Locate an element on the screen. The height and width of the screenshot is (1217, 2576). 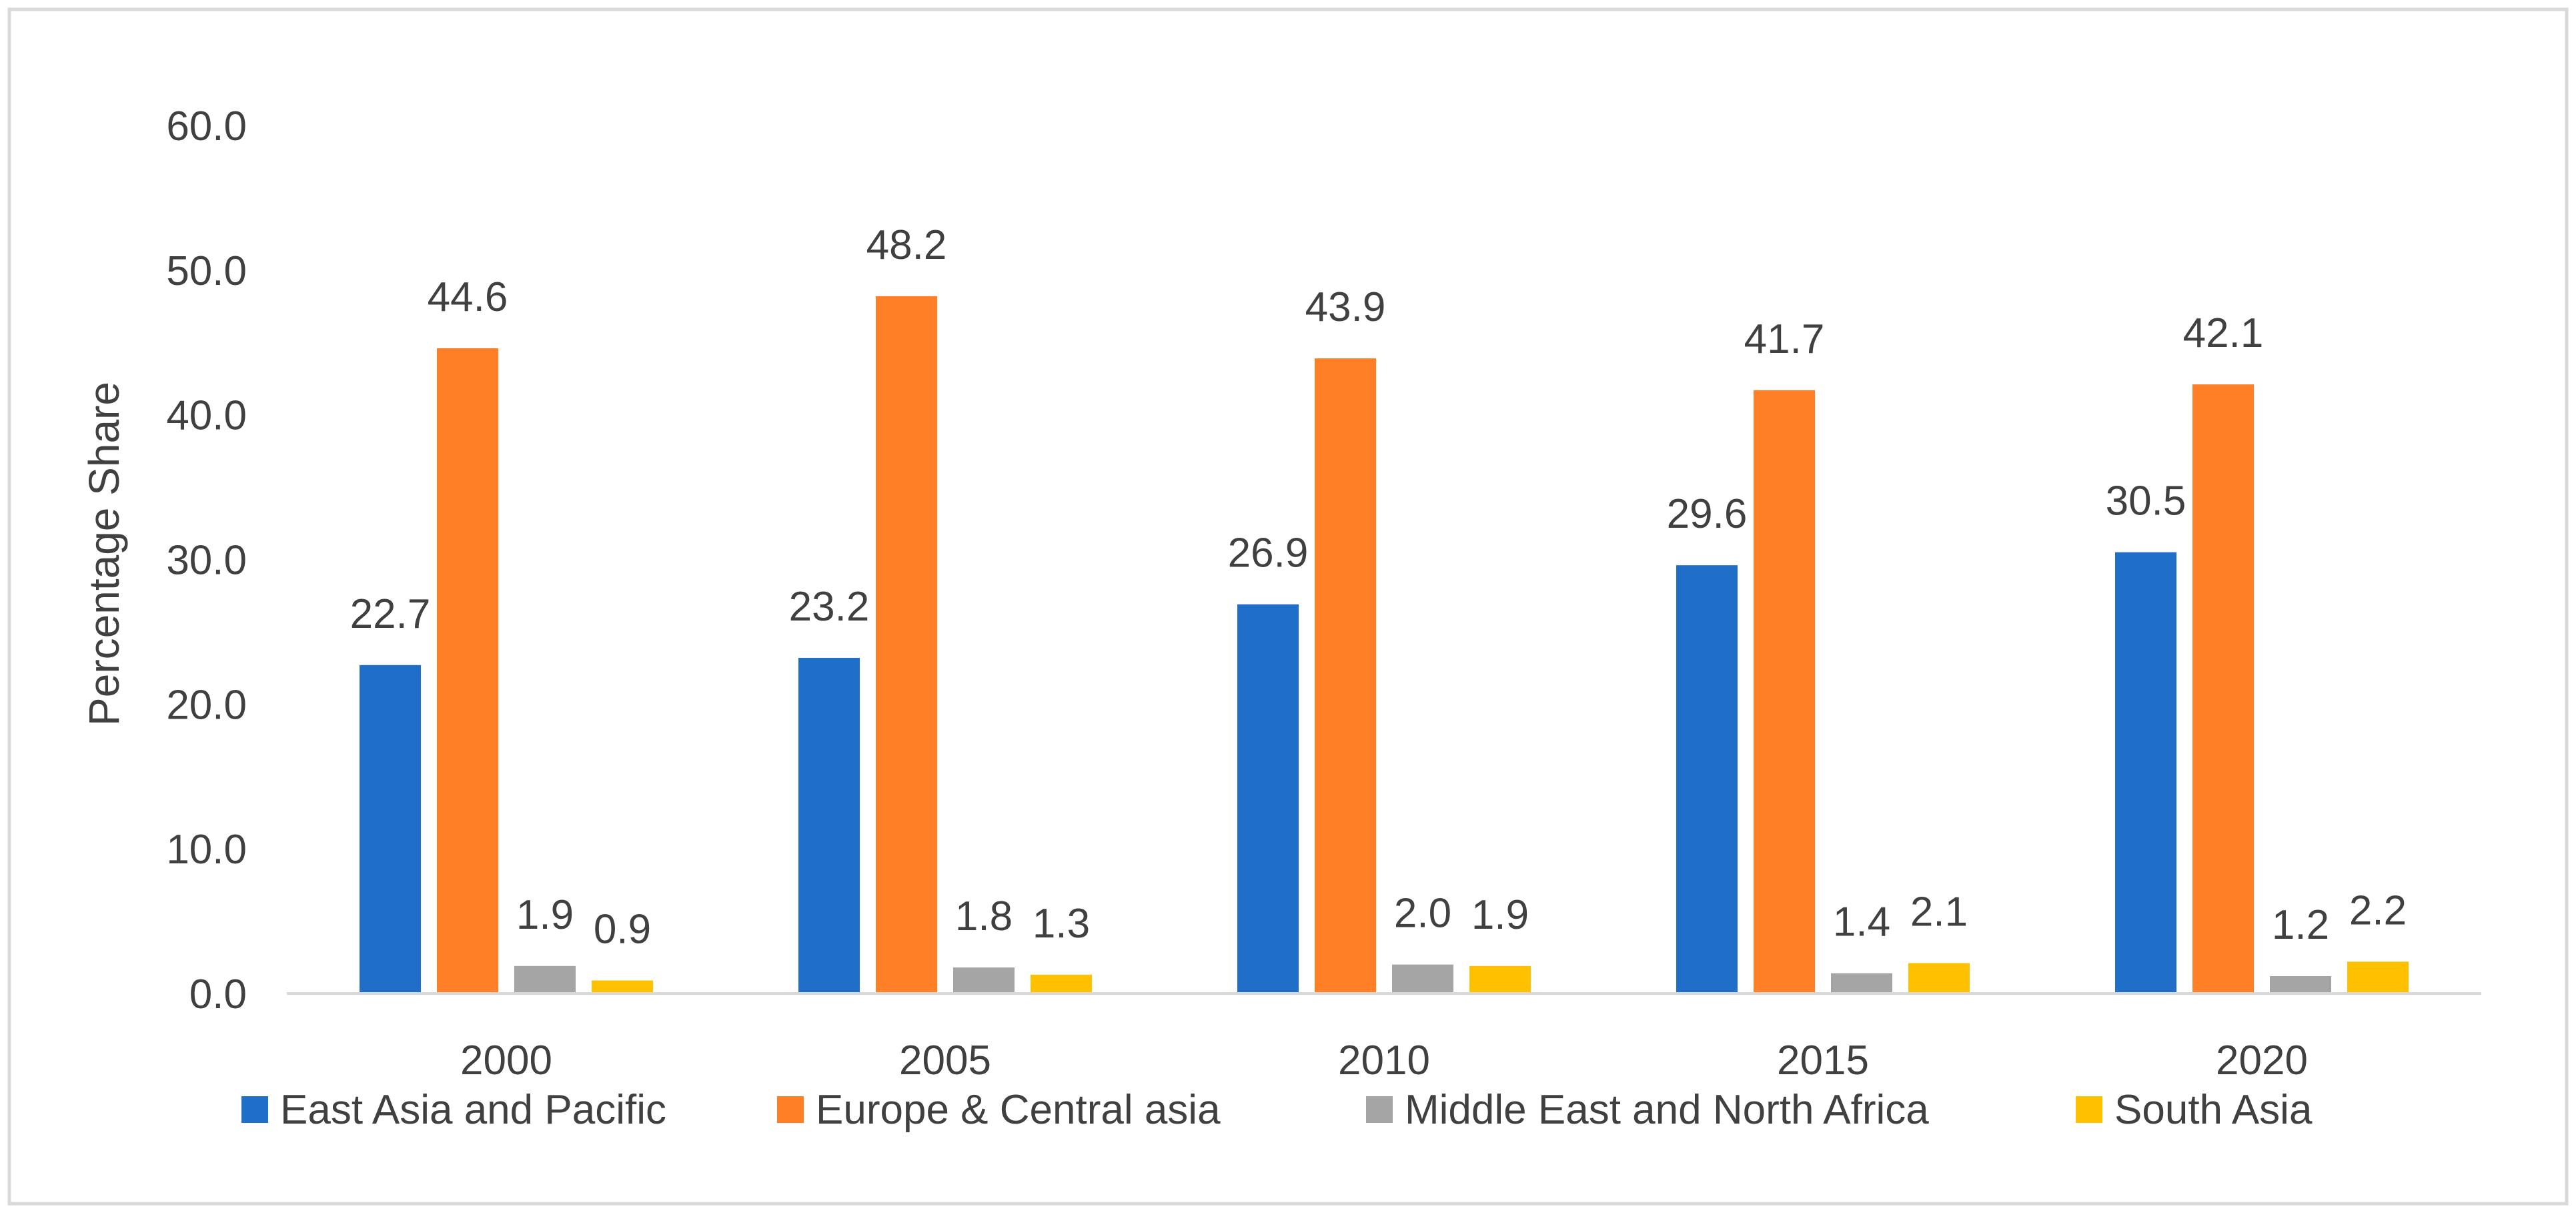
y-tick-label: 60.0 is located at coordinates (207, 126).